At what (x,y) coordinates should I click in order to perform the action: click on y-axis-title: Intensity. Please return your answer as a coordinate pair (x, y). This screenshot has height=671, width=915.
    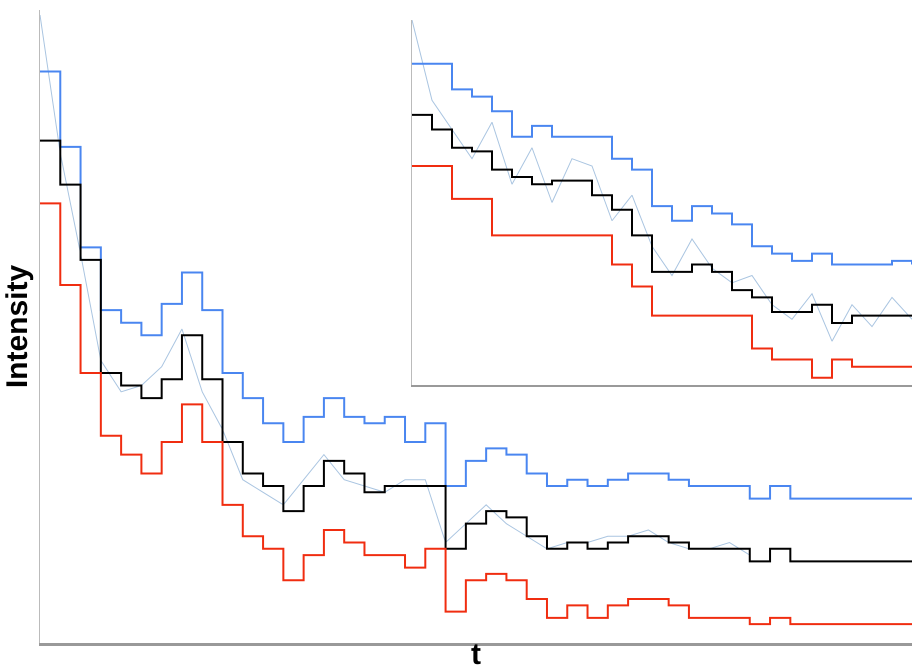
    Looking at the image, I should click on (17, 326).